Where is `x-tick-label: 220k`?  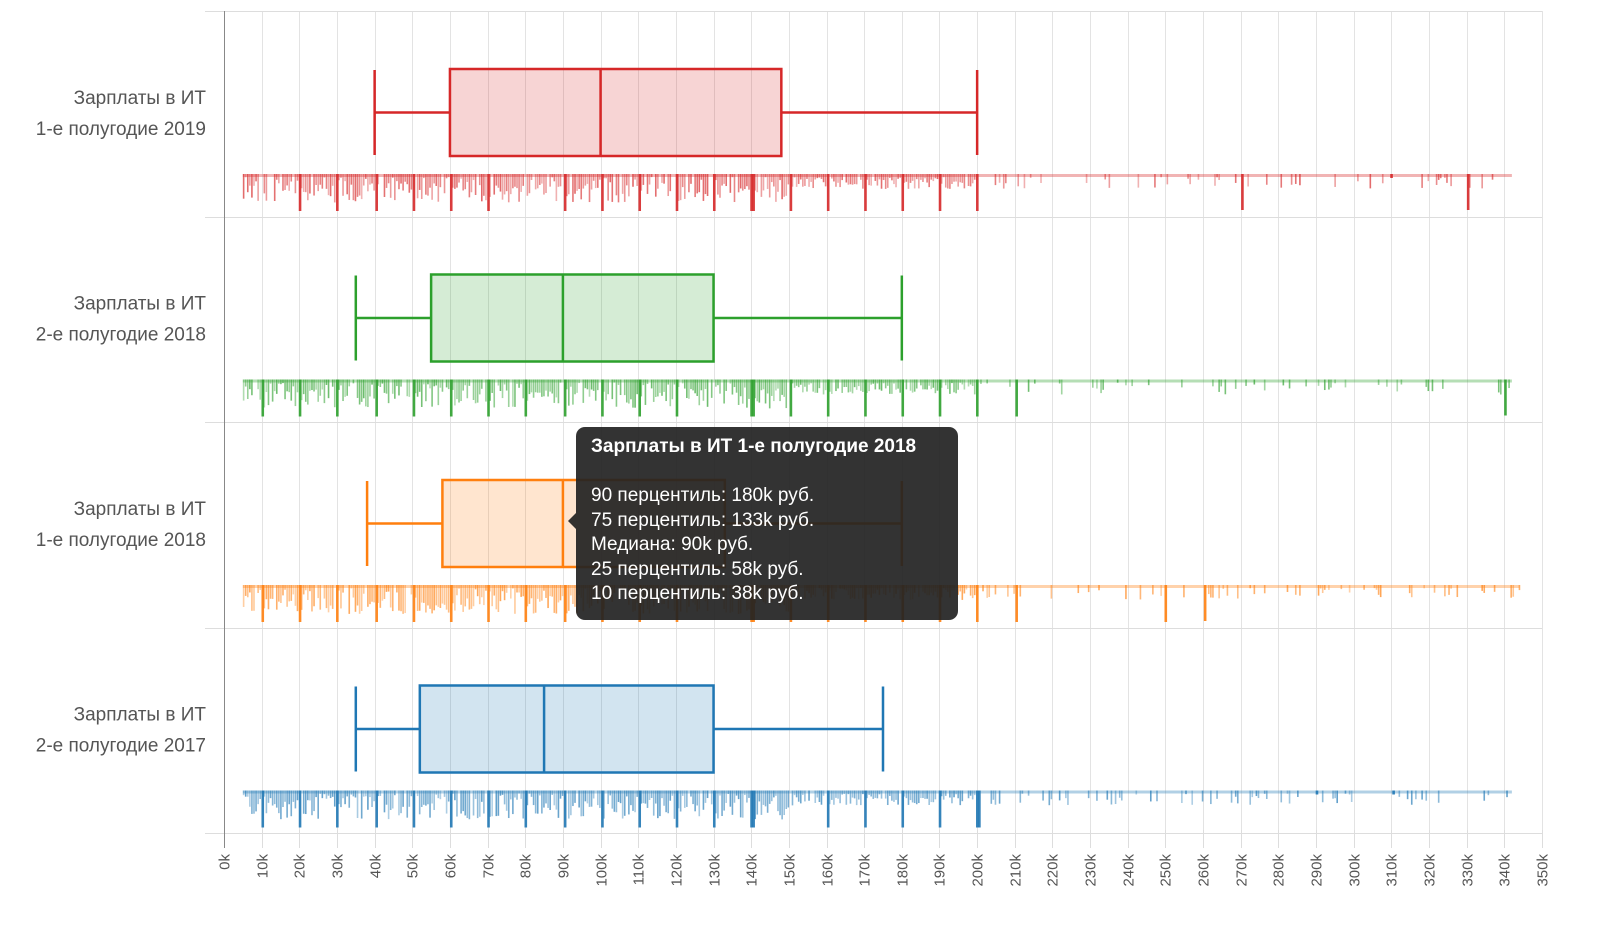
x-tick-label: 220k is located at coordinates (1053, 870).